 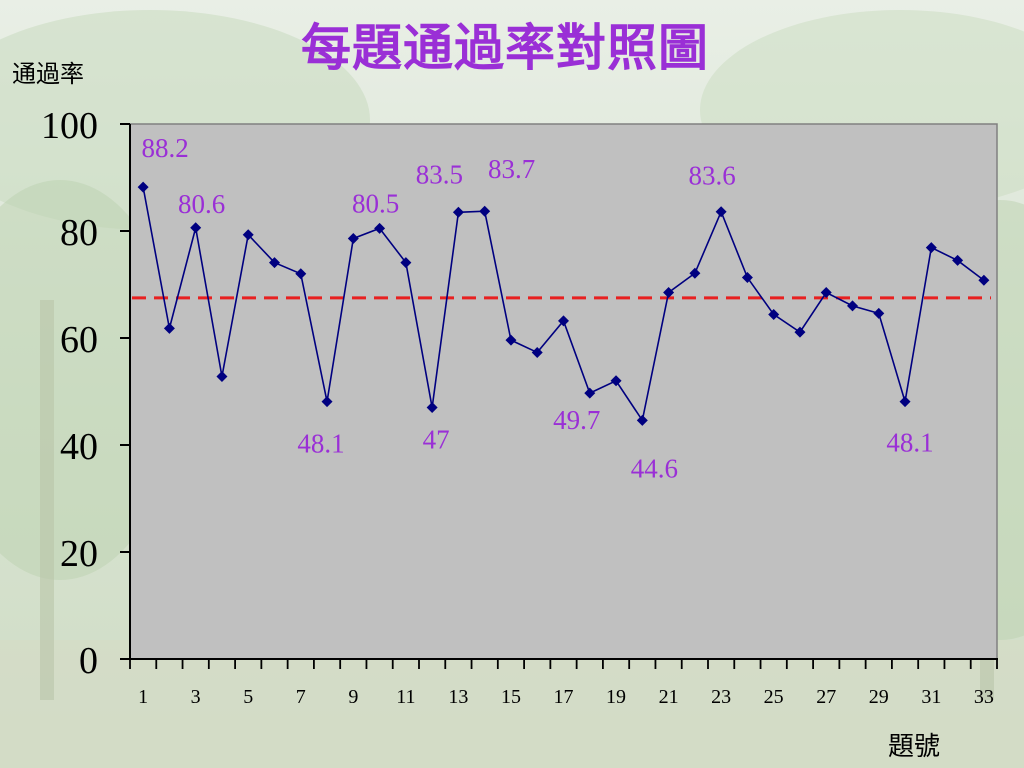 I want to click on slide-title: 每題通過率對照圖, so click(x=505, y=48).